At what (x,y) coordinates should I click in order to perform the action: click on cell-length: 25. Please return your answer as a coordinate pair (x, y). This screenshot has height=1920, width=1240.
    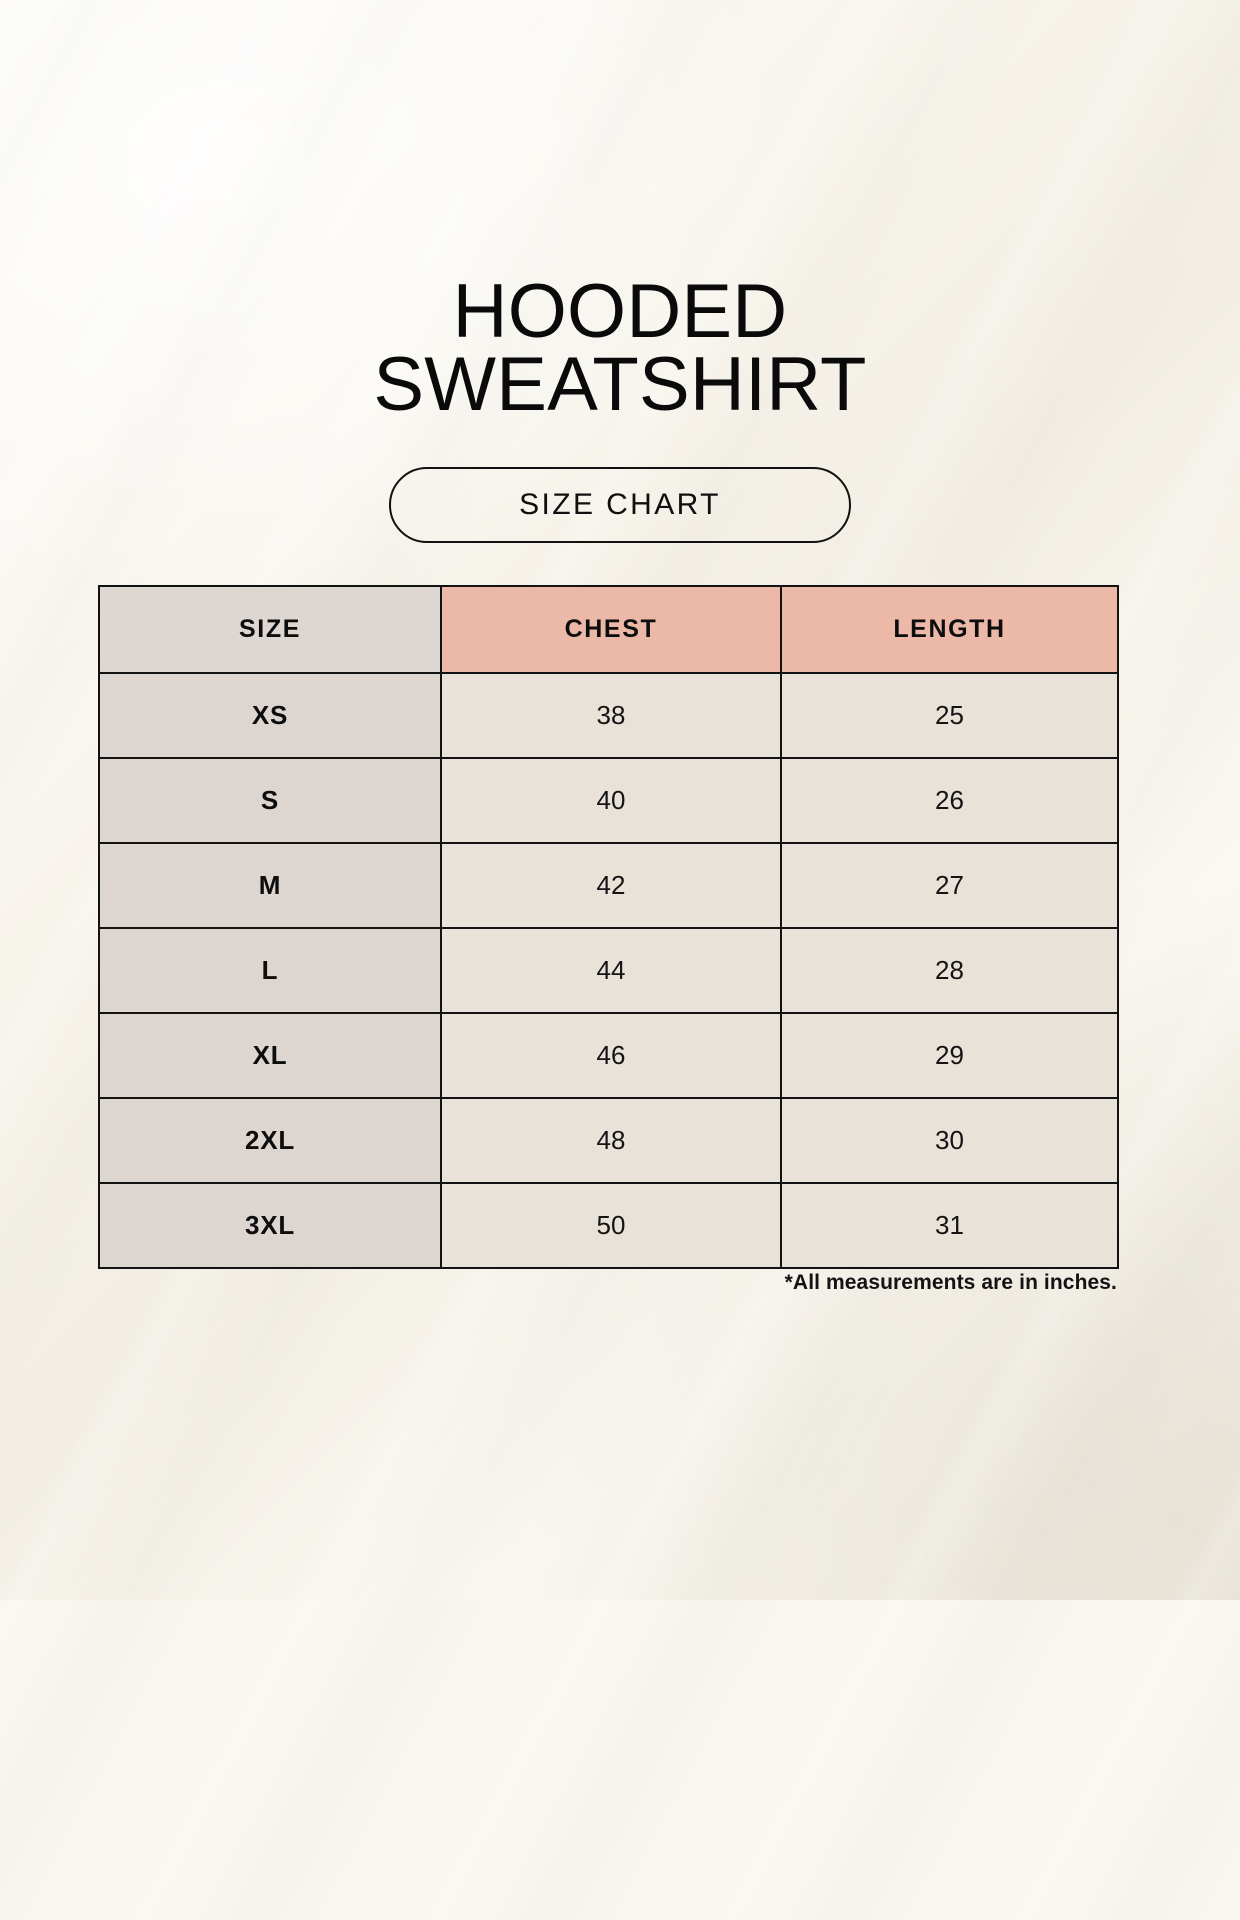
    Looking at the image, I should click on (949, 715).